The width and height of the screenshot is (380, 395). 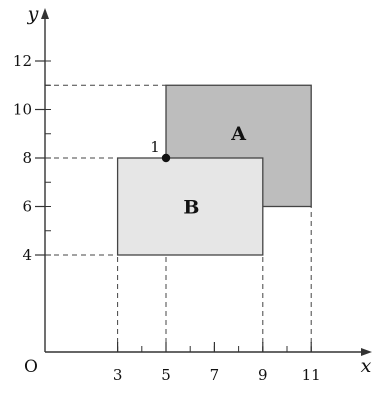 I want to click on y-tick-label: 12, so click(x=22, y=61).